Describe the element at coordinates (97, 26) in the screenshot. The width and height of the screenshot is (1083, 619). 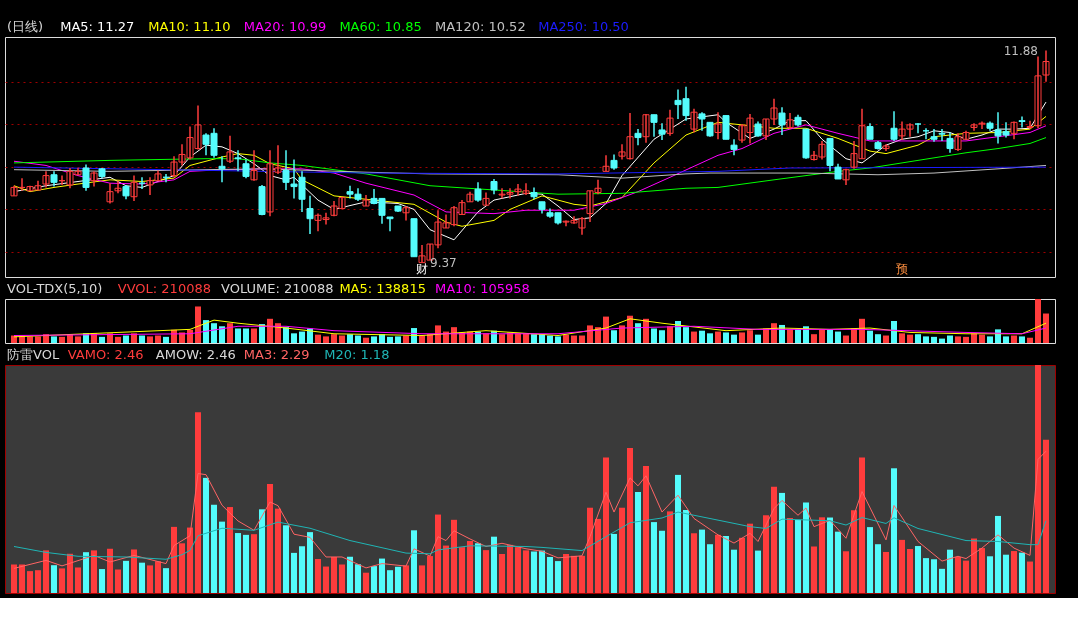
I see `text: MA5: 11.27` at that location.